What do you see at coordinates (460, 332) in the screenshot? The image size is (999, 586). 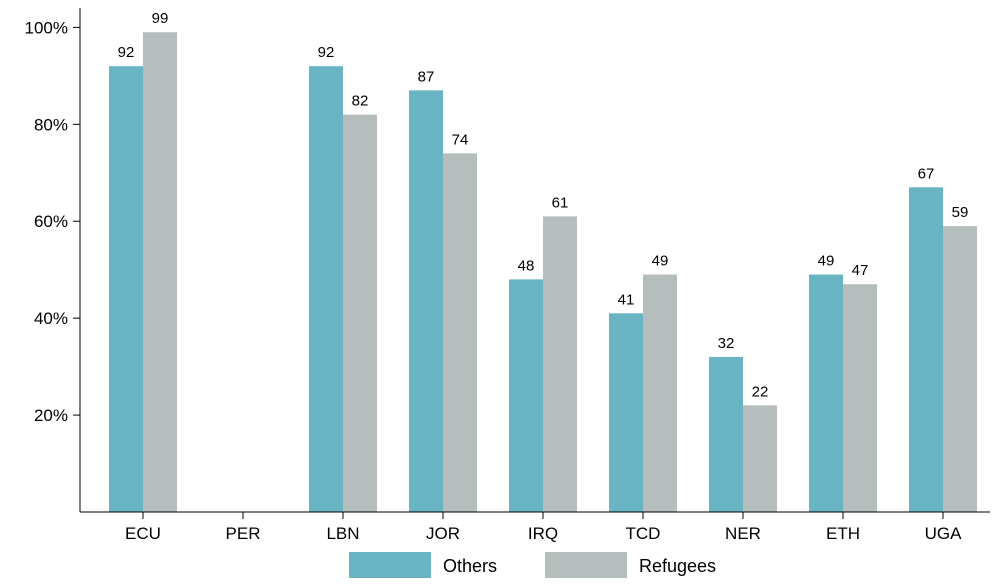 I see `bar-refugees-jor` at bounding box center [460, 332].